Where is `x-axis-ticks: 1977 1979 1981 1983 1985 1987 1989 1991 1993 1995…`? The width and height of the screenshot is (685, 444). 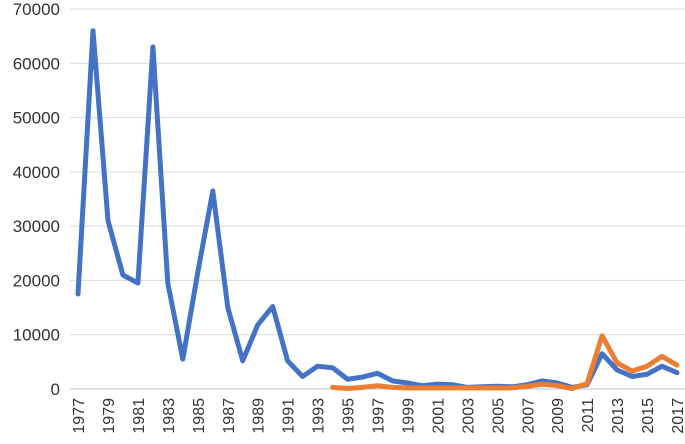 x-axis-ticks: 1977 1979 1981 1983 1985 1987 1989 1991 1993 1995… is located at coordinates (378, 416).